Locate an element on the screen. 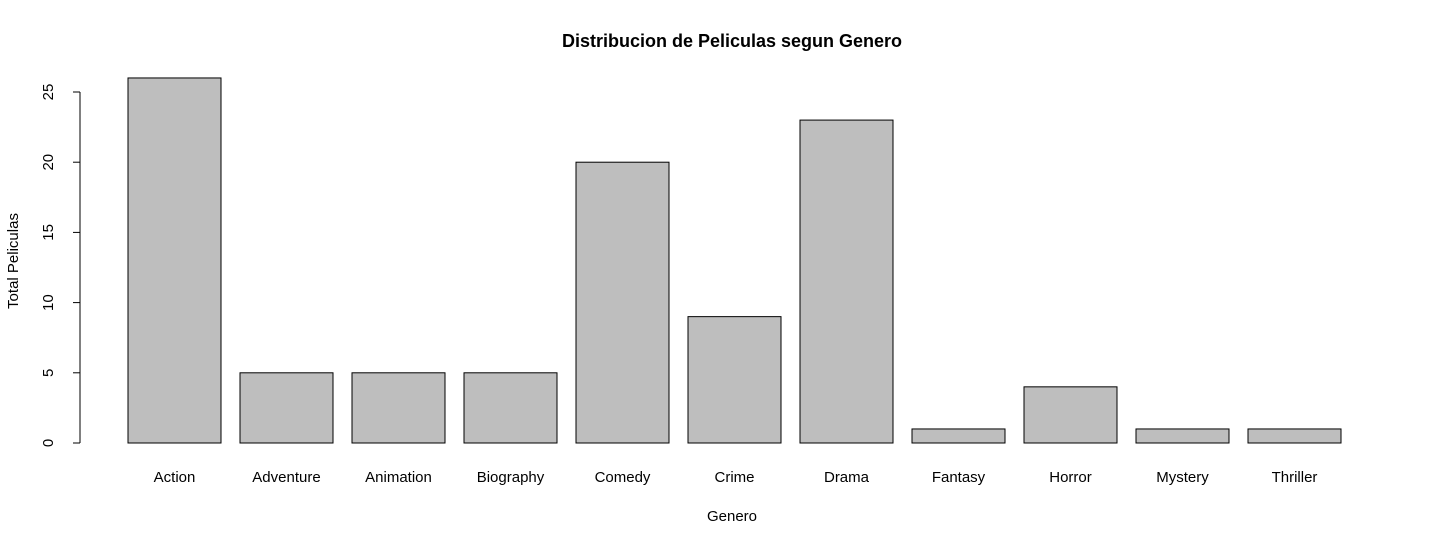 Image resolution: width=1429 pixels, height=545 pixels. y-tick-label: 25 is located at coordinates (48, 92).